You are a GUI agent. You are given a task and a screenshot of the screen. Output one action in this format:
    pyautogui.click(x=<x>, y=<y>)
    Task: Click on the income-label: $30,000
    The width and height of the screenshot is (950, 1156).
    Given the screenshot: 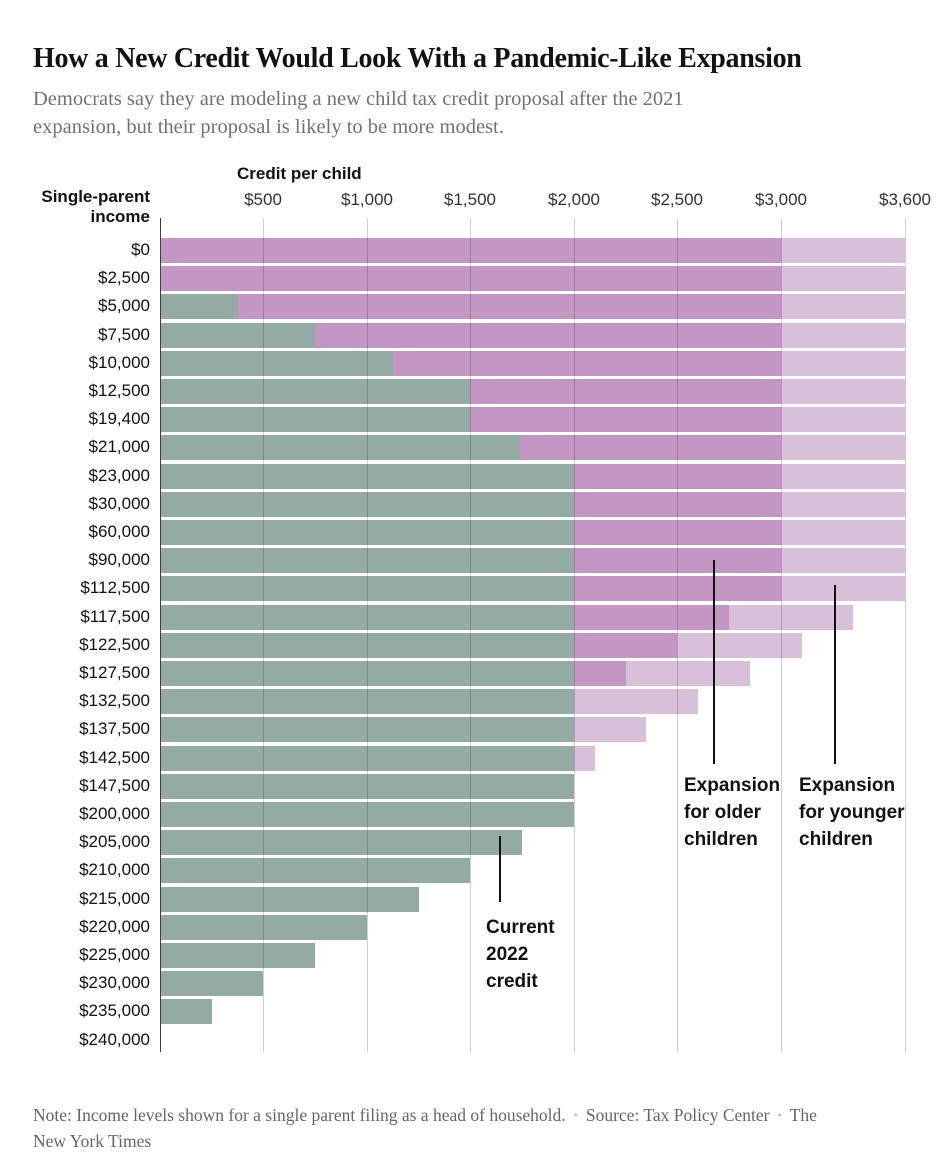 What is the action you would take?
    pyautogui.click(x=119, y=503)
    